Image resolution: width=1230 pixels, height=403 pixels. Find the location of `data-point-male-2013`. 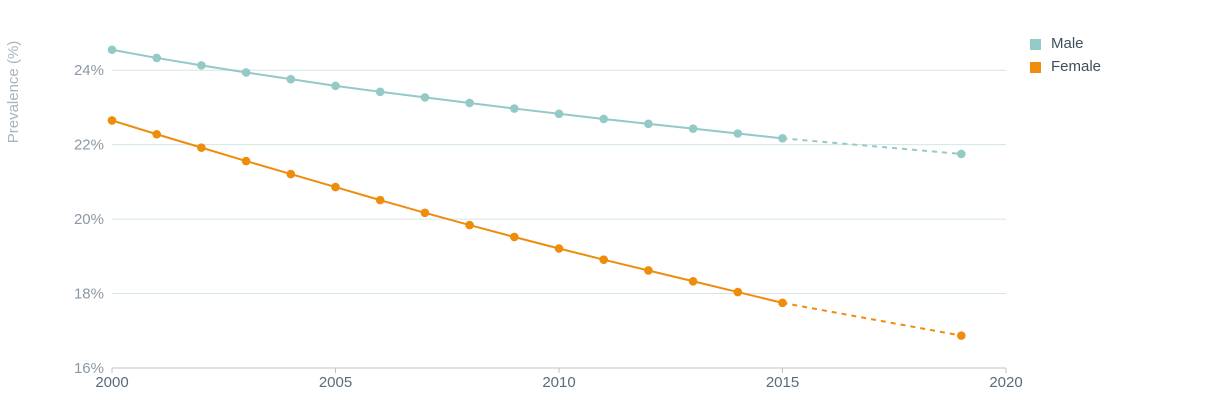

data-point-male-2013 is located at coordinates (693, 128).